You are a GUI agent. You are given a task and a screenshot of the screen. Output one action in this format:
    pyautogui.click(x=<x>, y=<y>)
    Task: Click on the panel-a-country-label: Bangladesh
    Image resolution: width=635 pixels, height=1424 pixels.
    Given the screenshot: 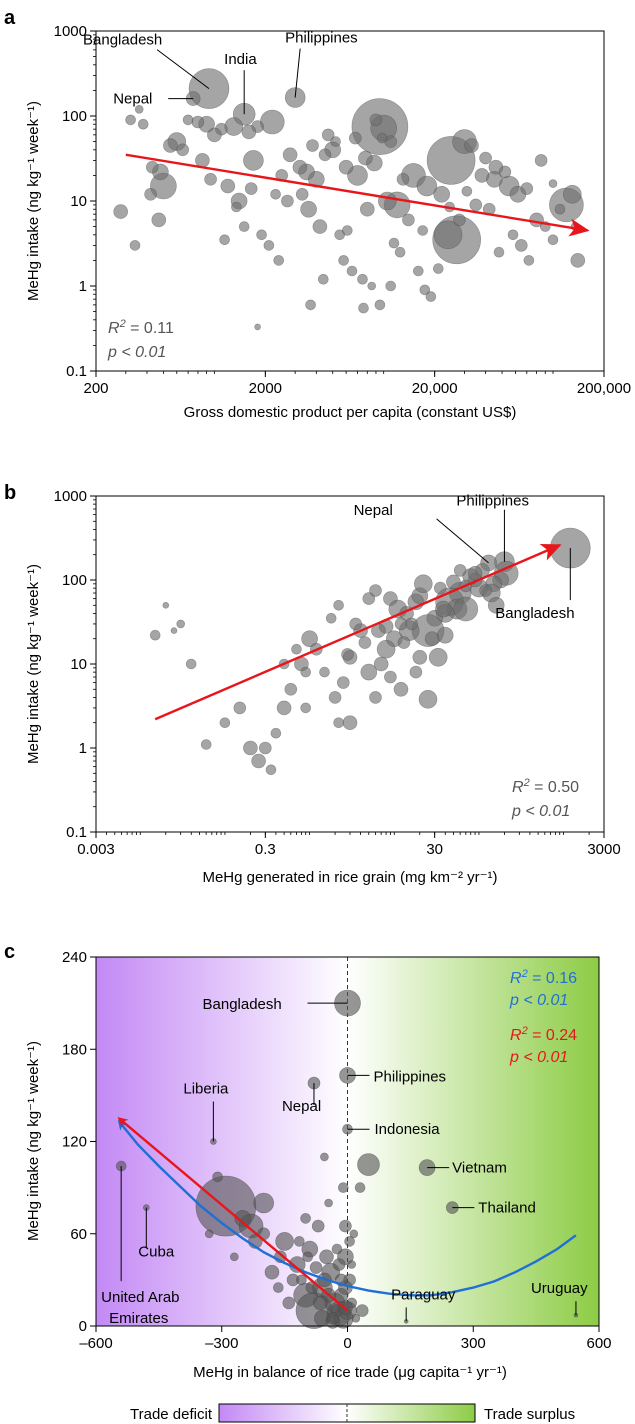 What is the action you would take?
    pyautogui.click(x=122, y=40)
    